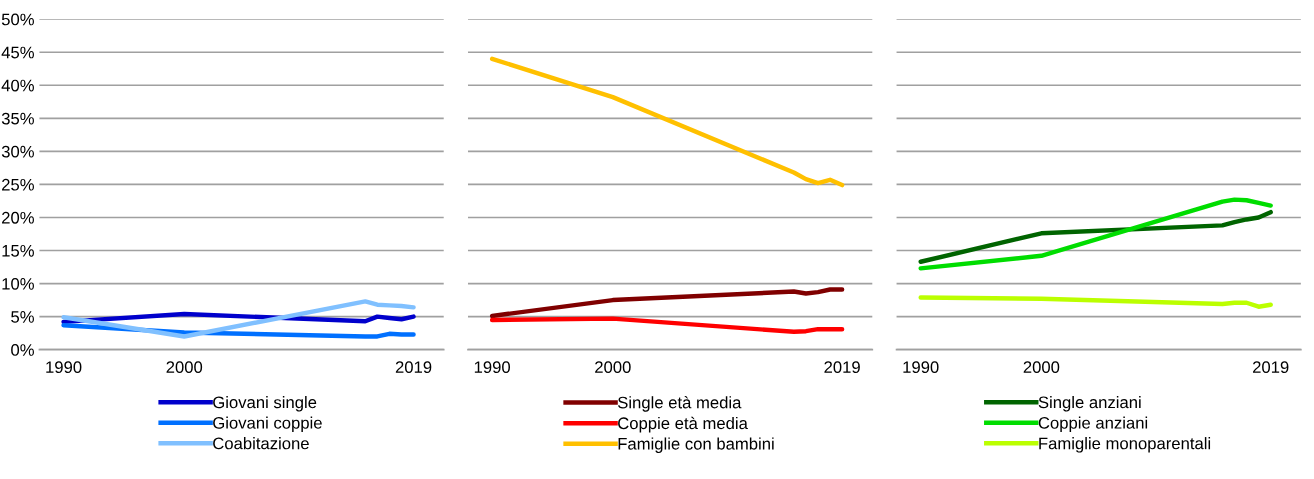 This screenshot has width=1314, height=479. What do you see at coordinates (18, 283) in the screenshot?
I see `y-tick-label: 10%` at bounding box center [18, 283].